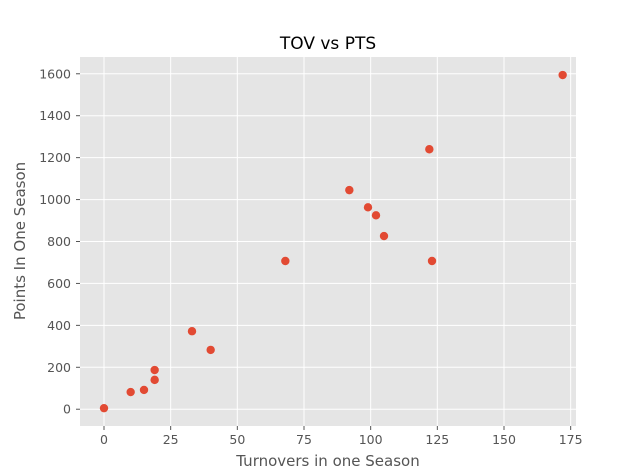 The height and width of the screenshot is (476, 640). I want to click on x-tick-label: 25, so click(171, 439).